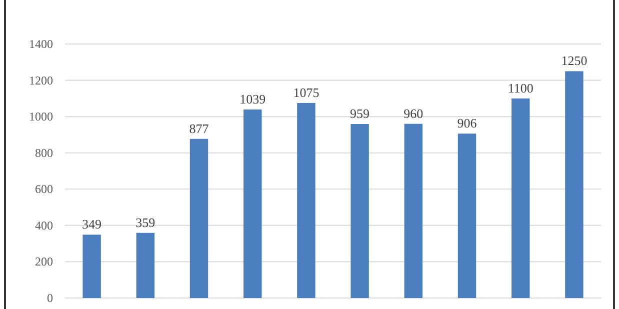  What do you see at coordinates (41, 117) in the screenshot?
I see `y-tick-label: 1000` at bounding box center [41, 117].